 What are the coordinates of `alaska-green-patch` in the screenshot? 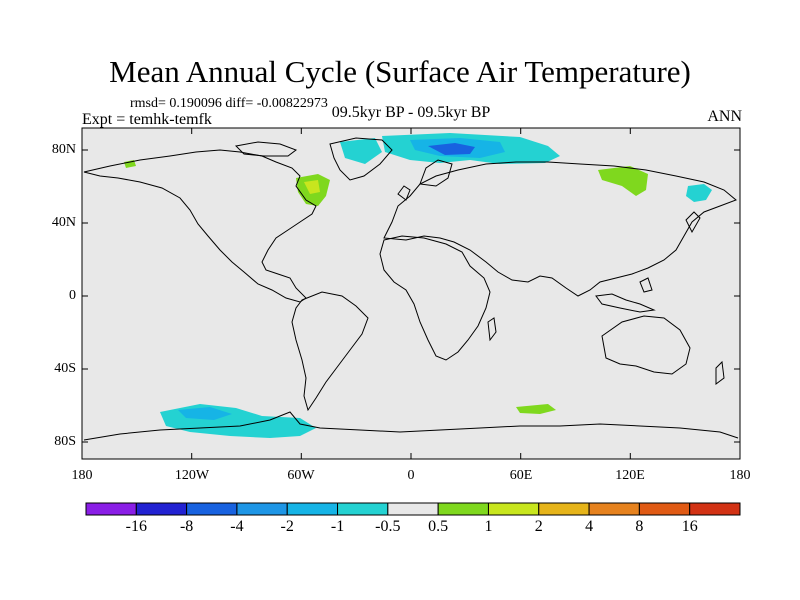 It's located at (130, 164).